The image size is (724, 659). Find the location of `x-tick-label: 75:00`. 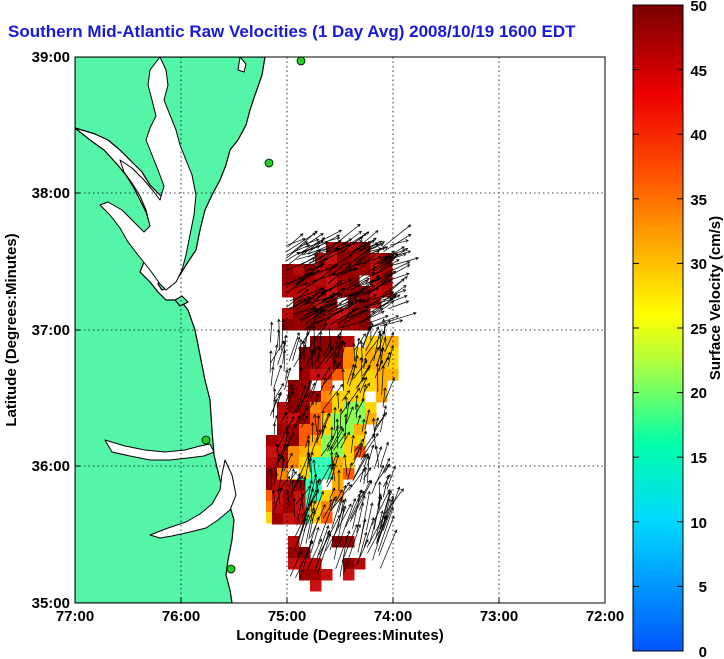

x-tick-label: 75:00 is located at coordinates (287, 616).